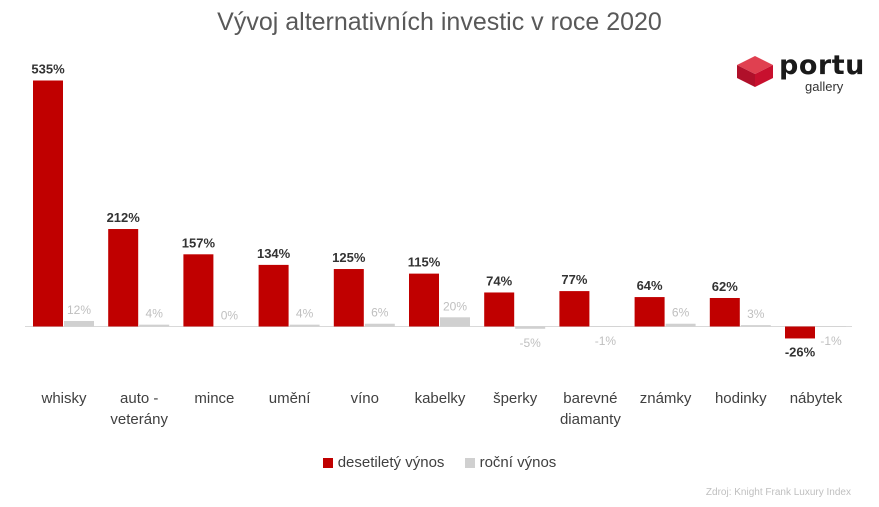  Describe the element at coordinates (518, 462) in the screenshot. I see `legend-label-series-2: roční výnos` at that location.